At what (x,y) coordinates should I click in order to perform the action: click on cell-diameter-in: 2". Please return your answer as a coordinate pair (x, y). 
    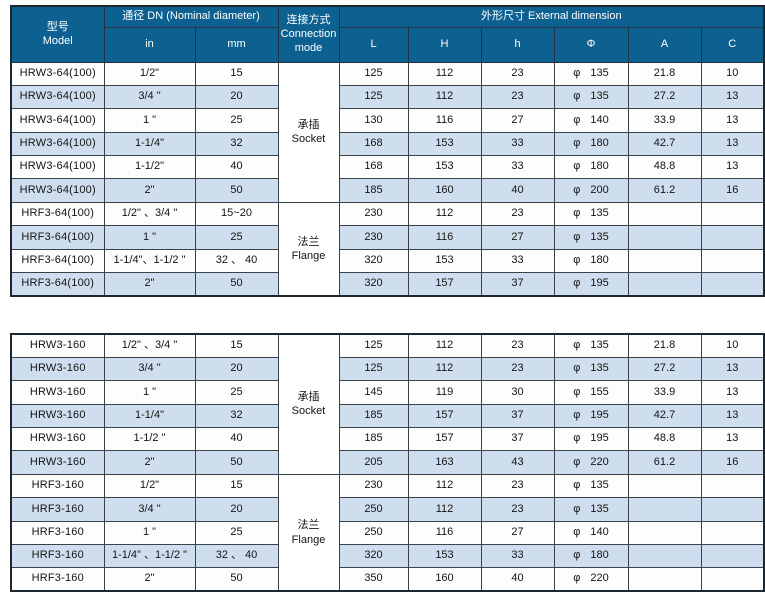
    Looking at the image, I should click on (149, 579).